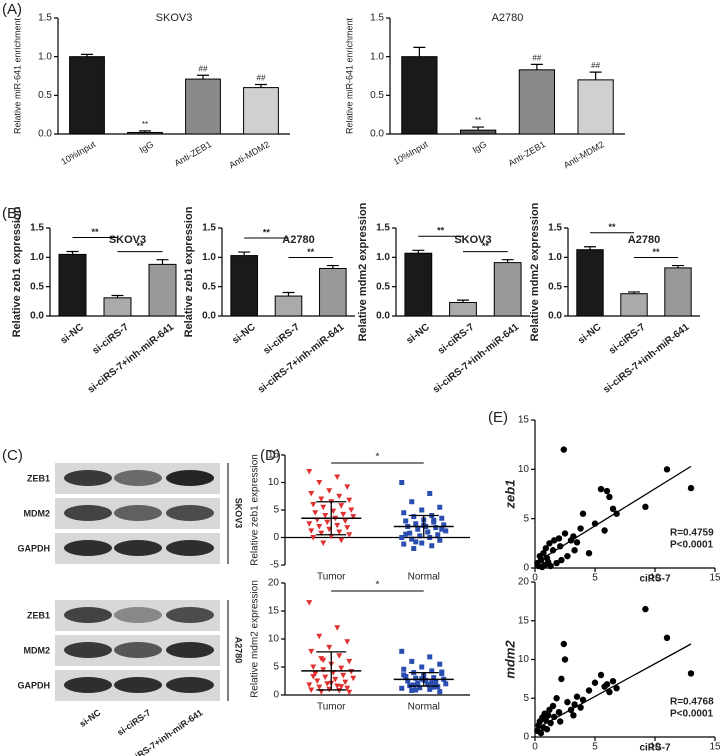 The image size is (720, 756). Describe the element at coordinates (692, 702) in the screenshot. I see `stat-label: R=0.4768` at that location.